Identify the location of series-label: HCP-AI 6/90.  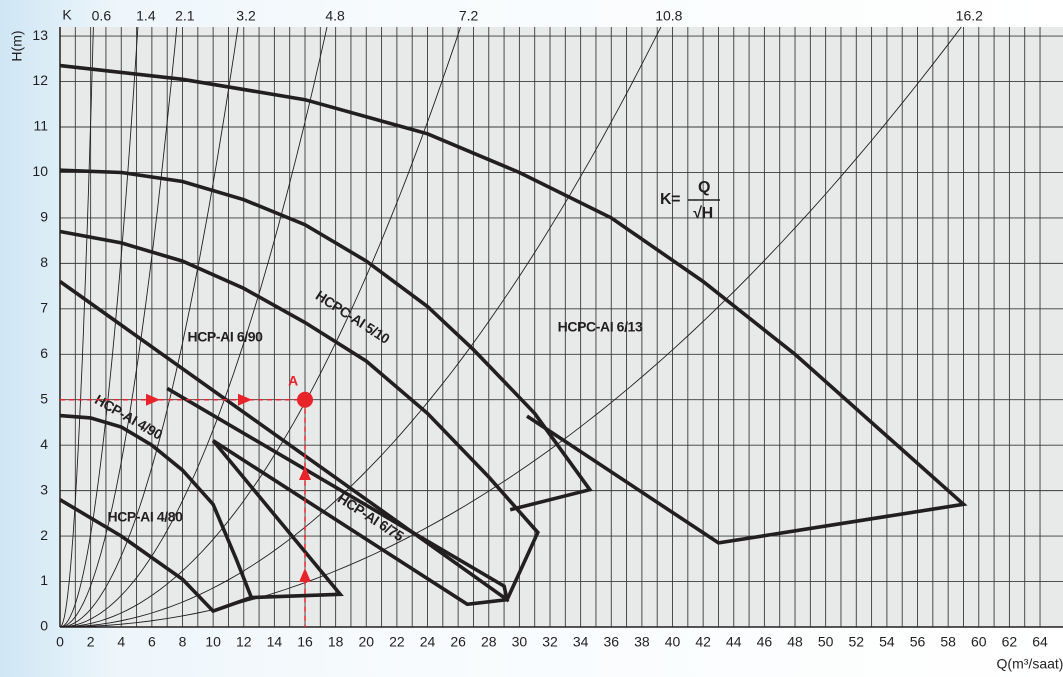
(226, 337).